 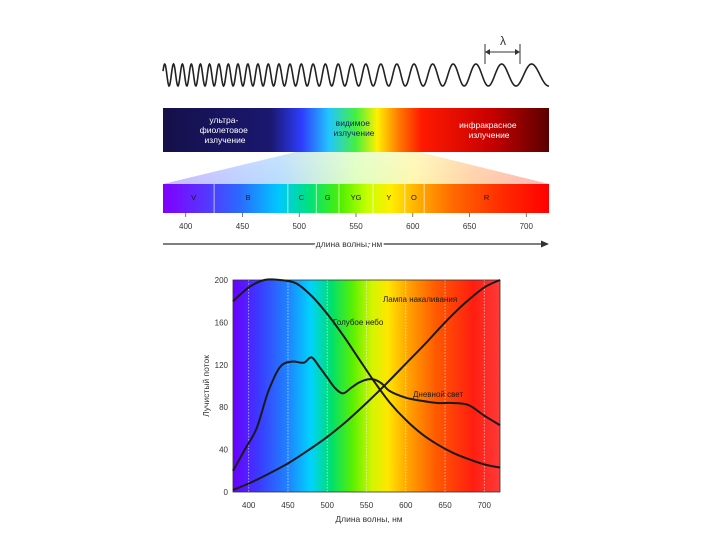 I want to click on plot-area, so click(x=366, y=386).